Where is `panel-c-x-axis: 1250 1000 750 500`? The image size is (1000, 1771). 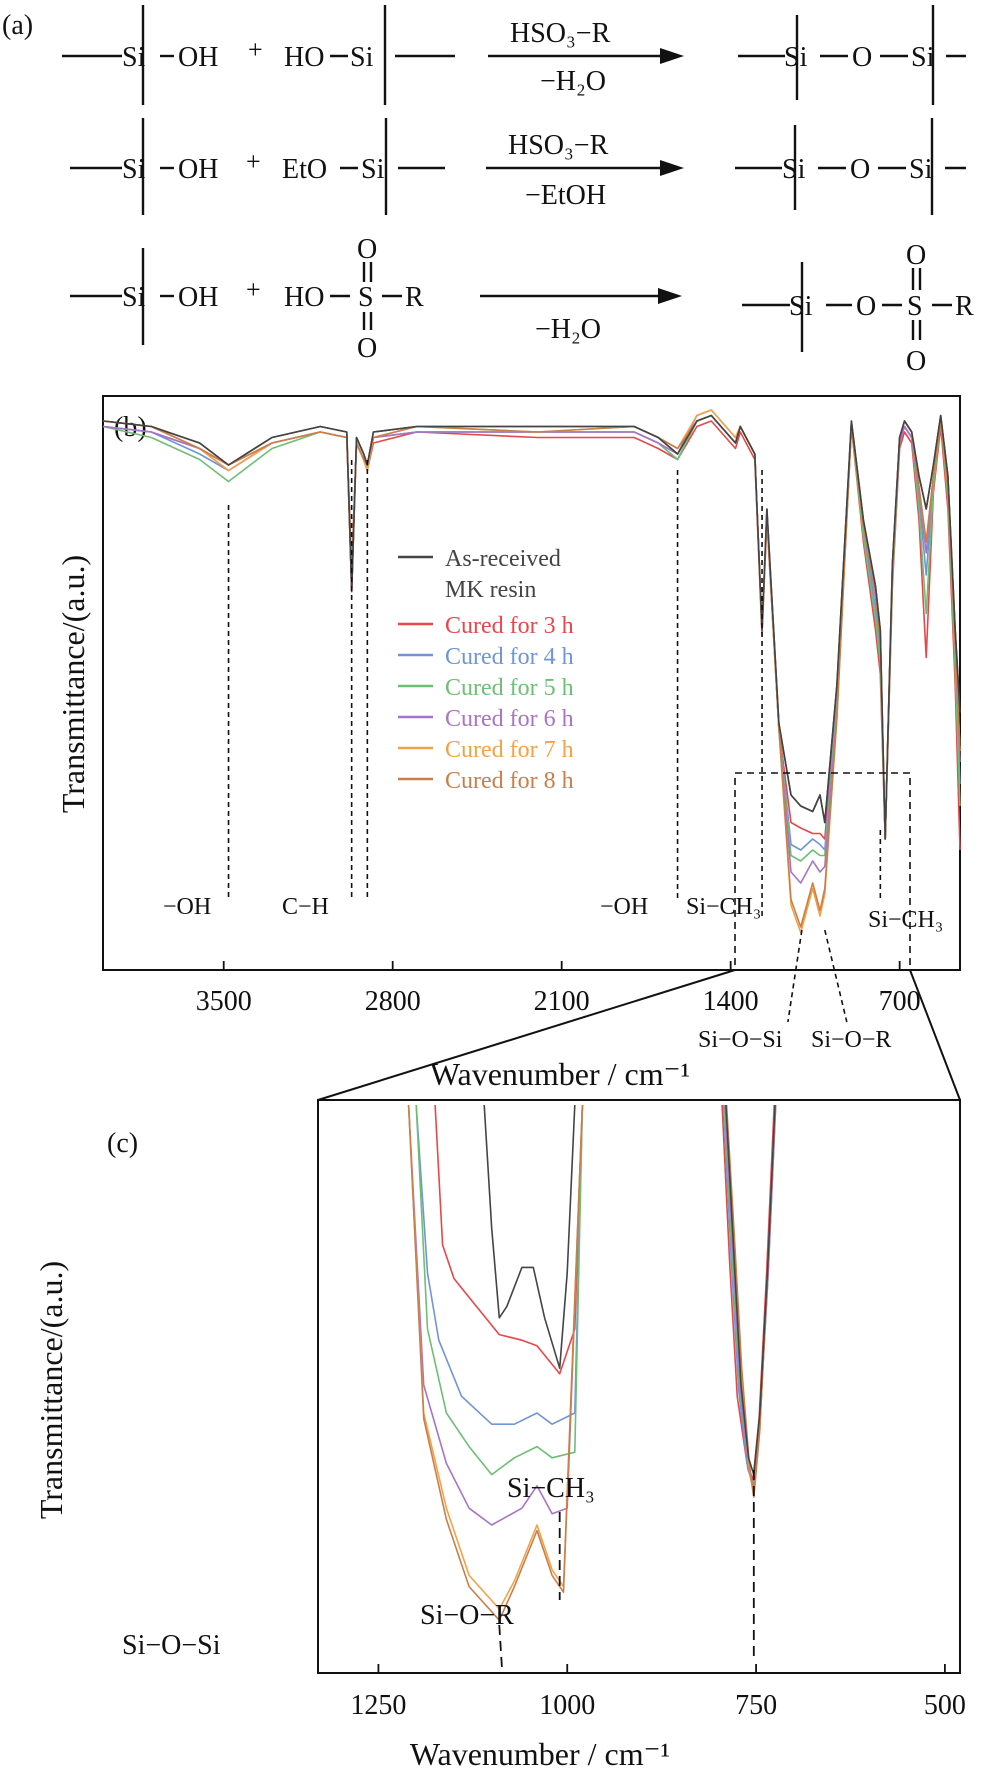 panel-c-x-axis: 1250 1000 750 500 is located at coordinates (658, 1692).